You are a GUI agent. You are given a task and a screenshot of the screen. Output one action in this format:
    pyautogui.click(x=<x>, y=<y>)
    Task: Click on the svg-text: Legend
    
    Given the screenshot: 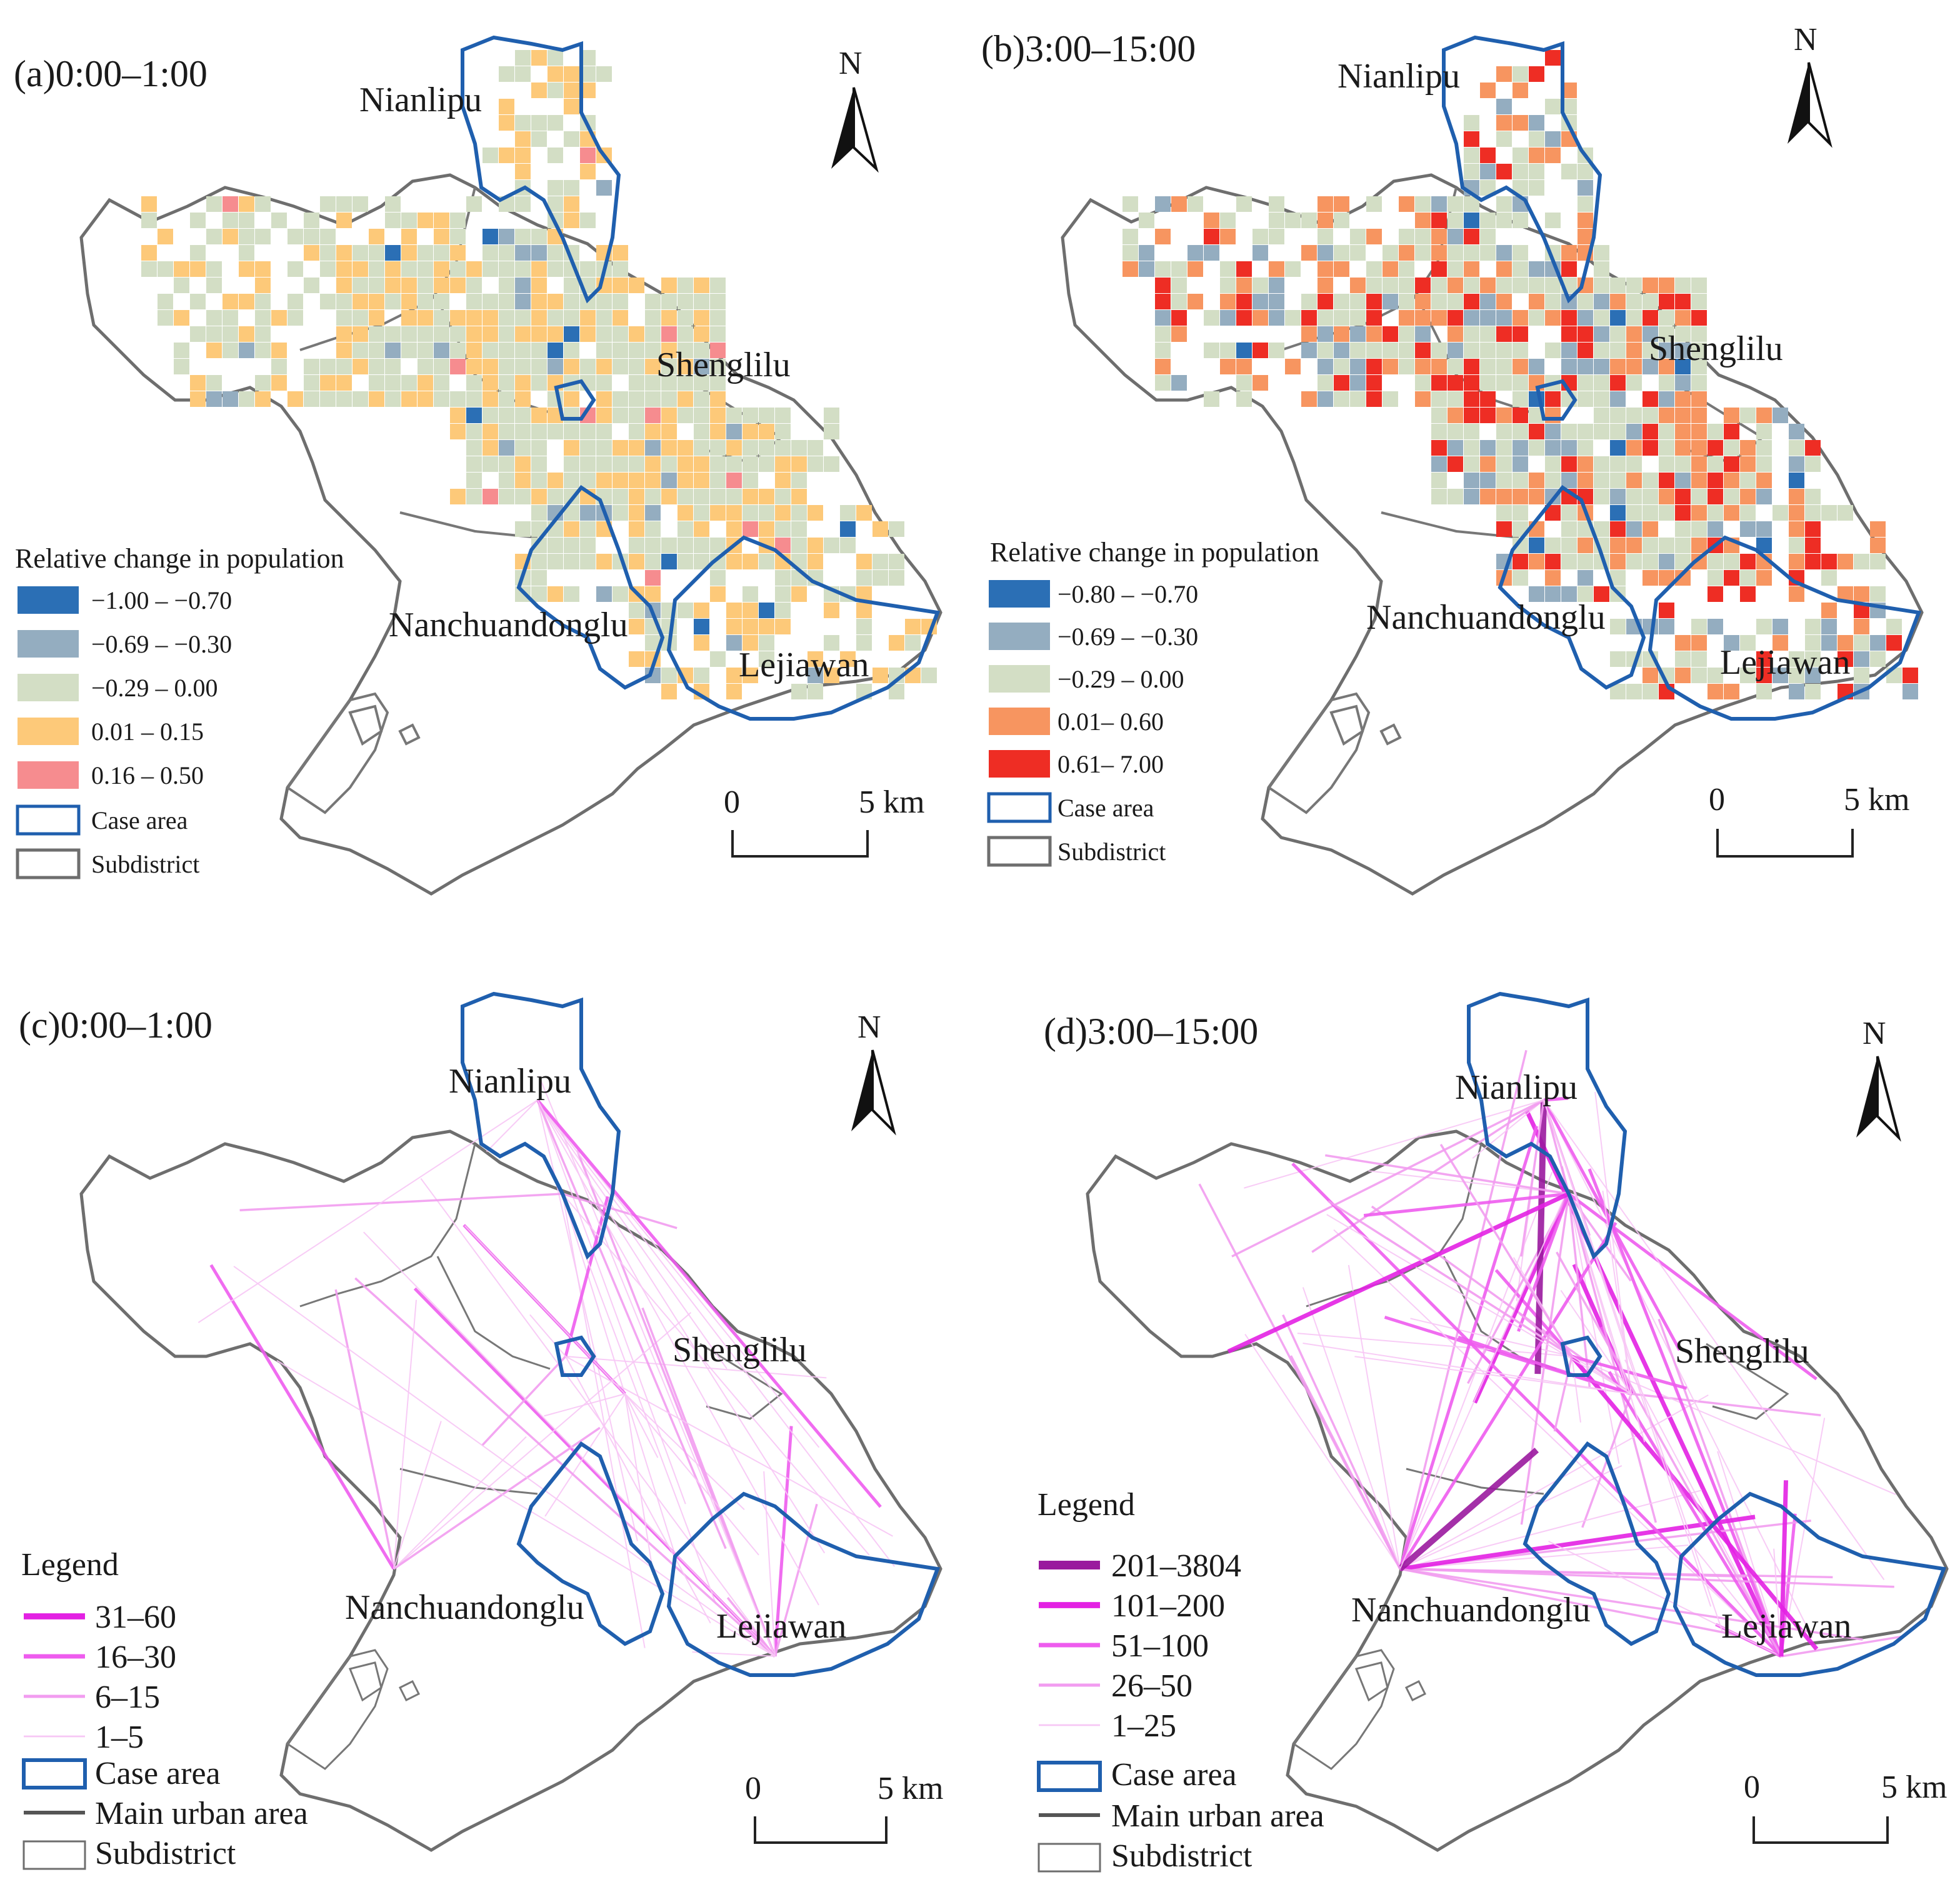 What is the action you would take?
    pyautogui.click(x=1086, y=1505)
    